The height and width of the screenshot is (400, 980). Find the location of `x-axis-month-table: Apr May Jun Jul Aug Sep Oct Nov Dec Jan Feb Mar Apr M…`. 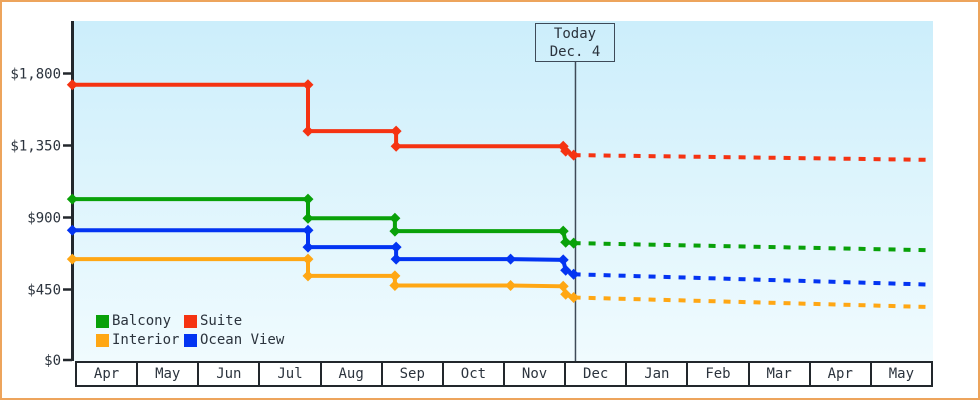

x-axis-month-table: Apr May Jun Jul Aug Sep Oct Nov Dec Jan Feb Mar Apr M… is located at coordinates (504, 374).